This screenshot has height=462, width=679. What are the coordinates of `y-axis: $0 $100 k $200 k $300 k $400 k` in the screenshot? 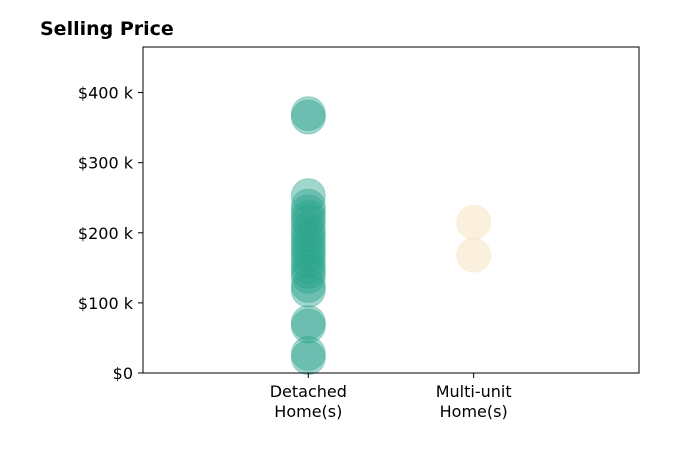 It's located at (110, 233).